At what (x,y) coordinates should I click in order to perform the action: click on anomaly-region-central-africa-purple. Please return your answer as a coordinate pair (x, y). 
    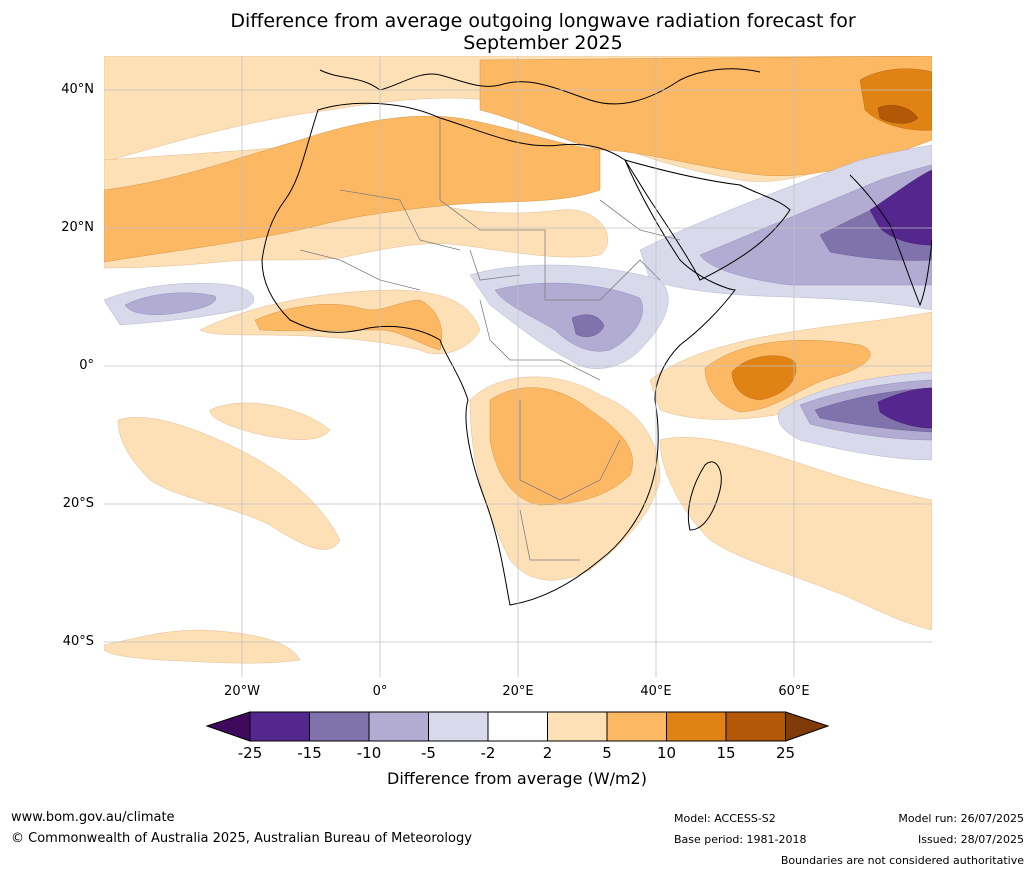
    Looking at the image, I should click on (568, 317).